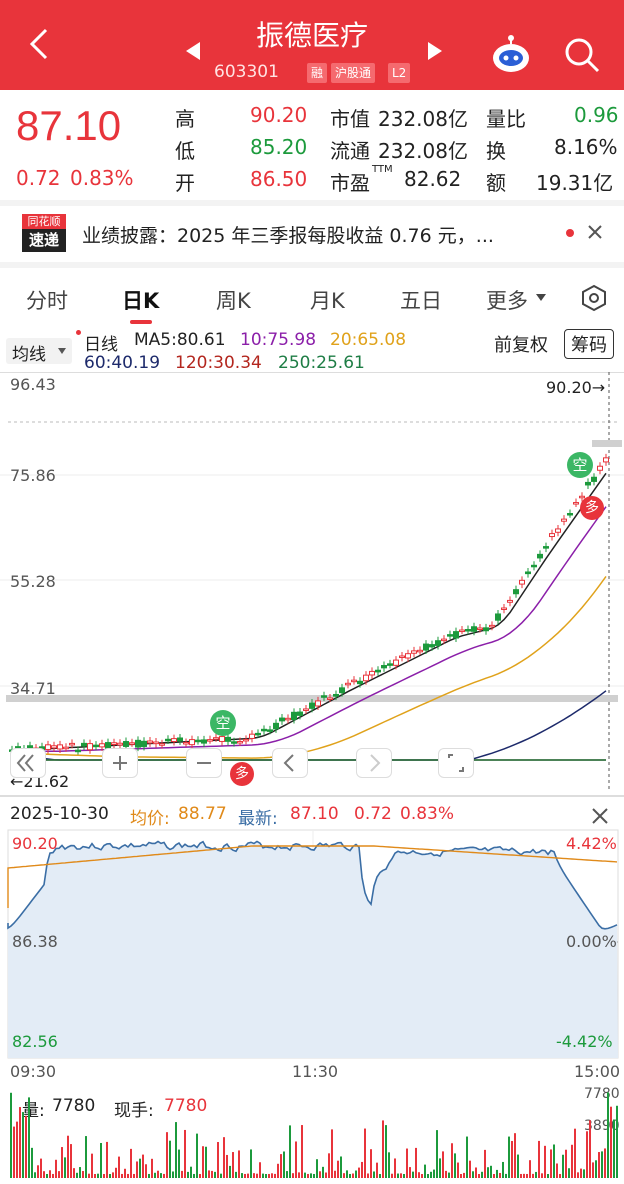  What do you see at coordinates (507, 301) in the screenshot?
I see `tab-more: 更多` at bounding box center [507, 301].